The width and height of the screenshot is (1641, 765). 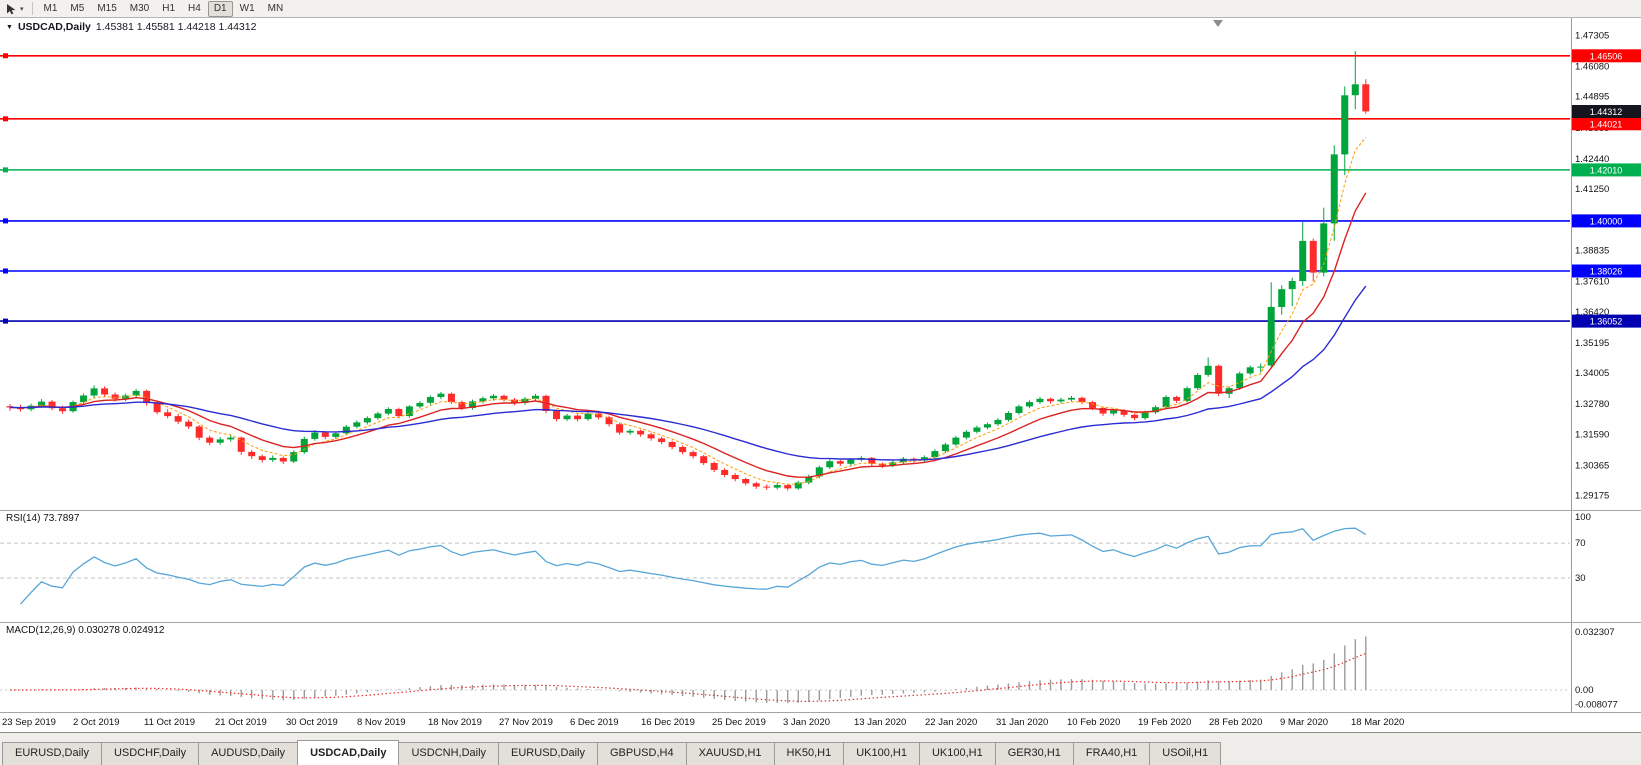 I want to click on hline-tag-text: 1.40000, so click(x=1606, y=221).